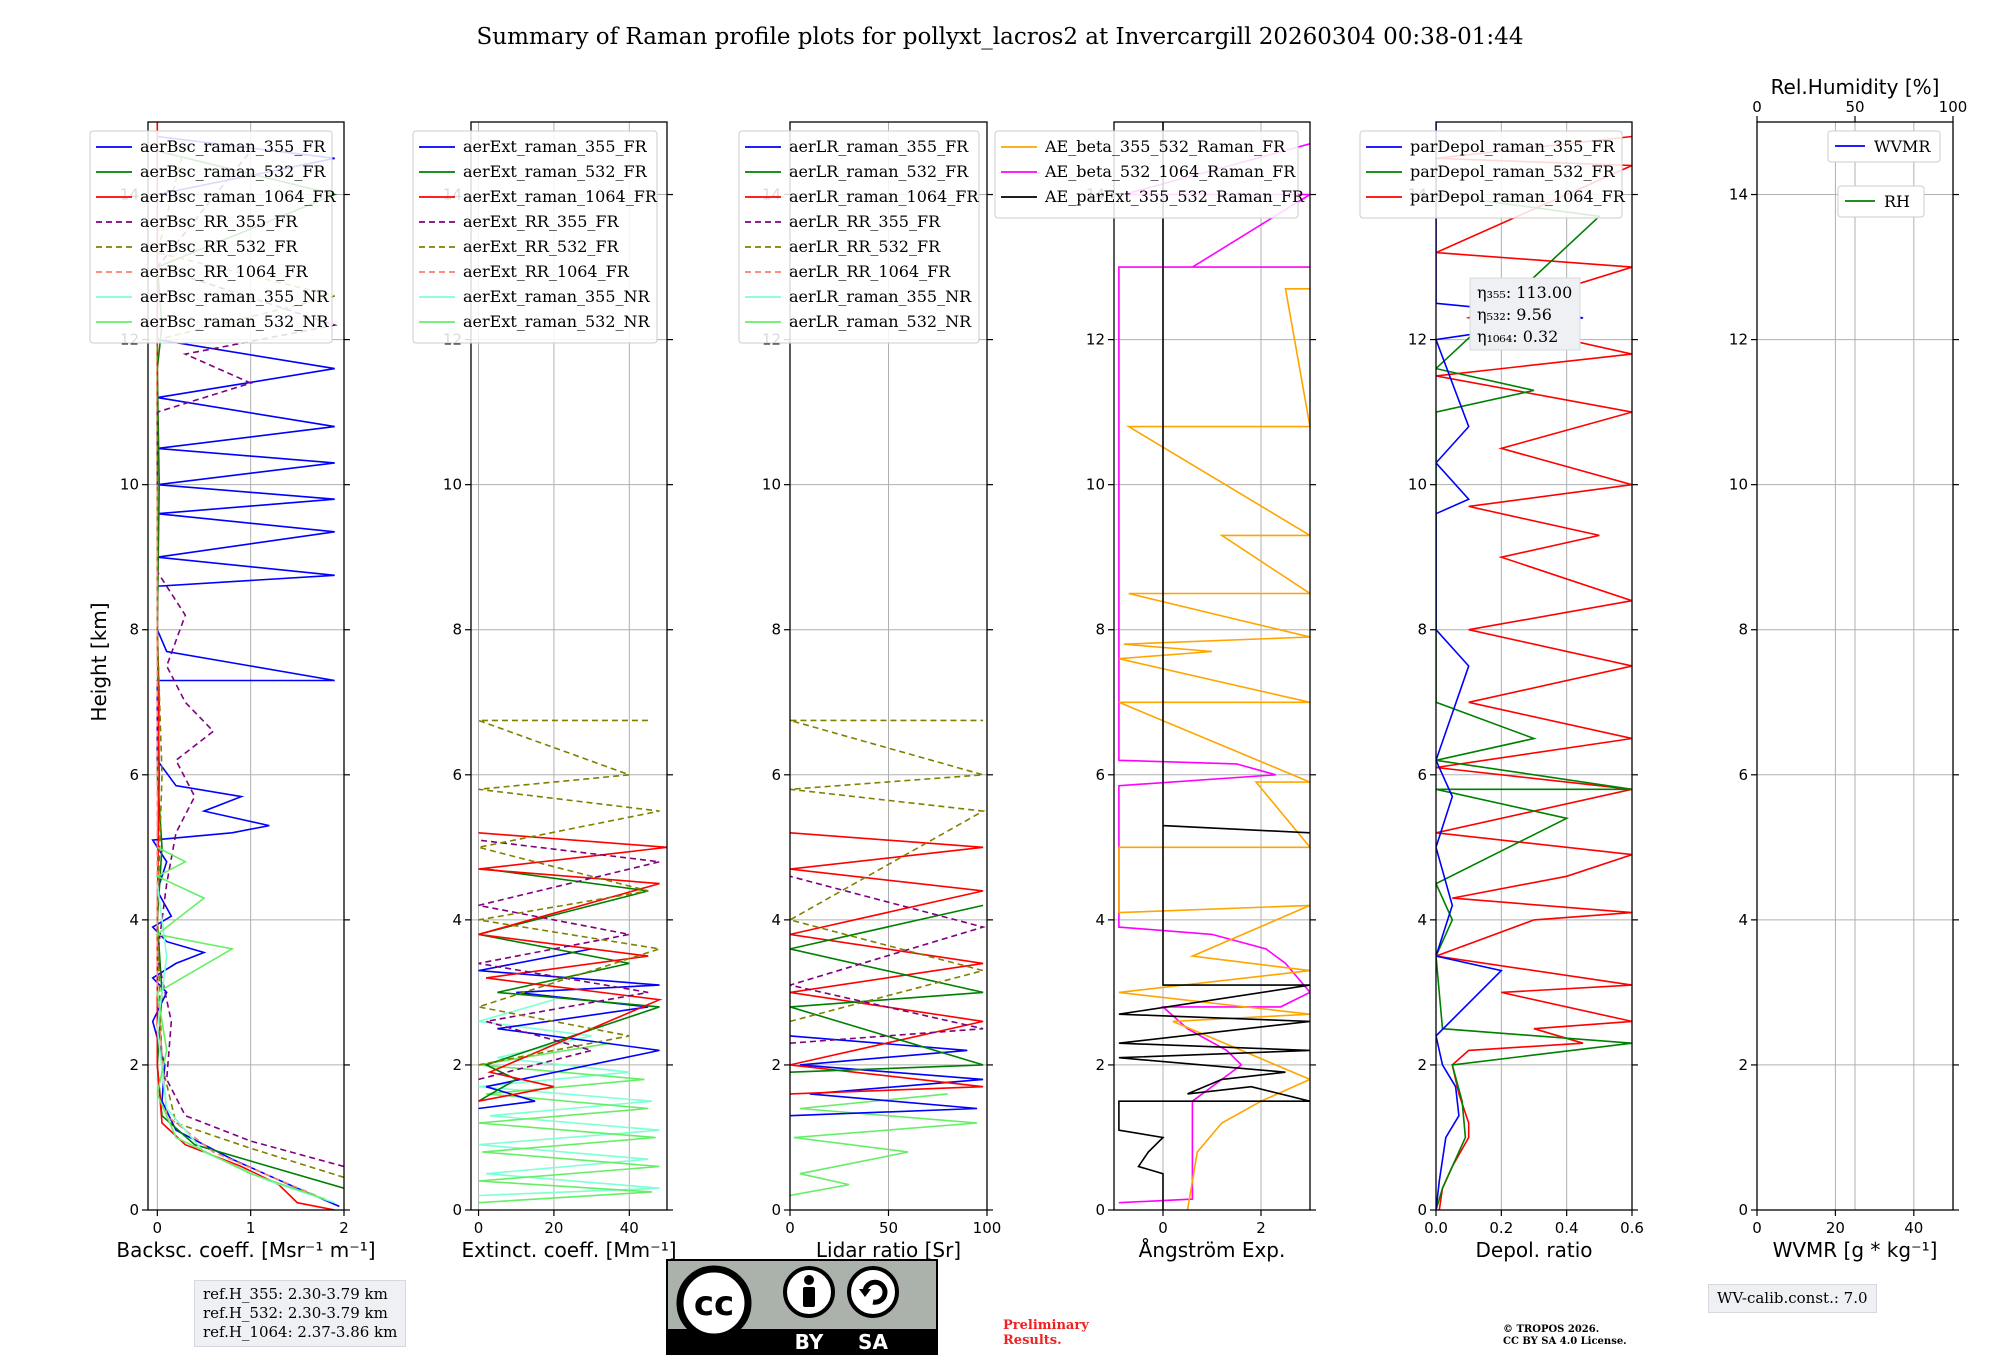  Describe the element at coordinates (880, 296) in the screenshot. I see `legend-label: aerLR_raman_355_NR` at that location.